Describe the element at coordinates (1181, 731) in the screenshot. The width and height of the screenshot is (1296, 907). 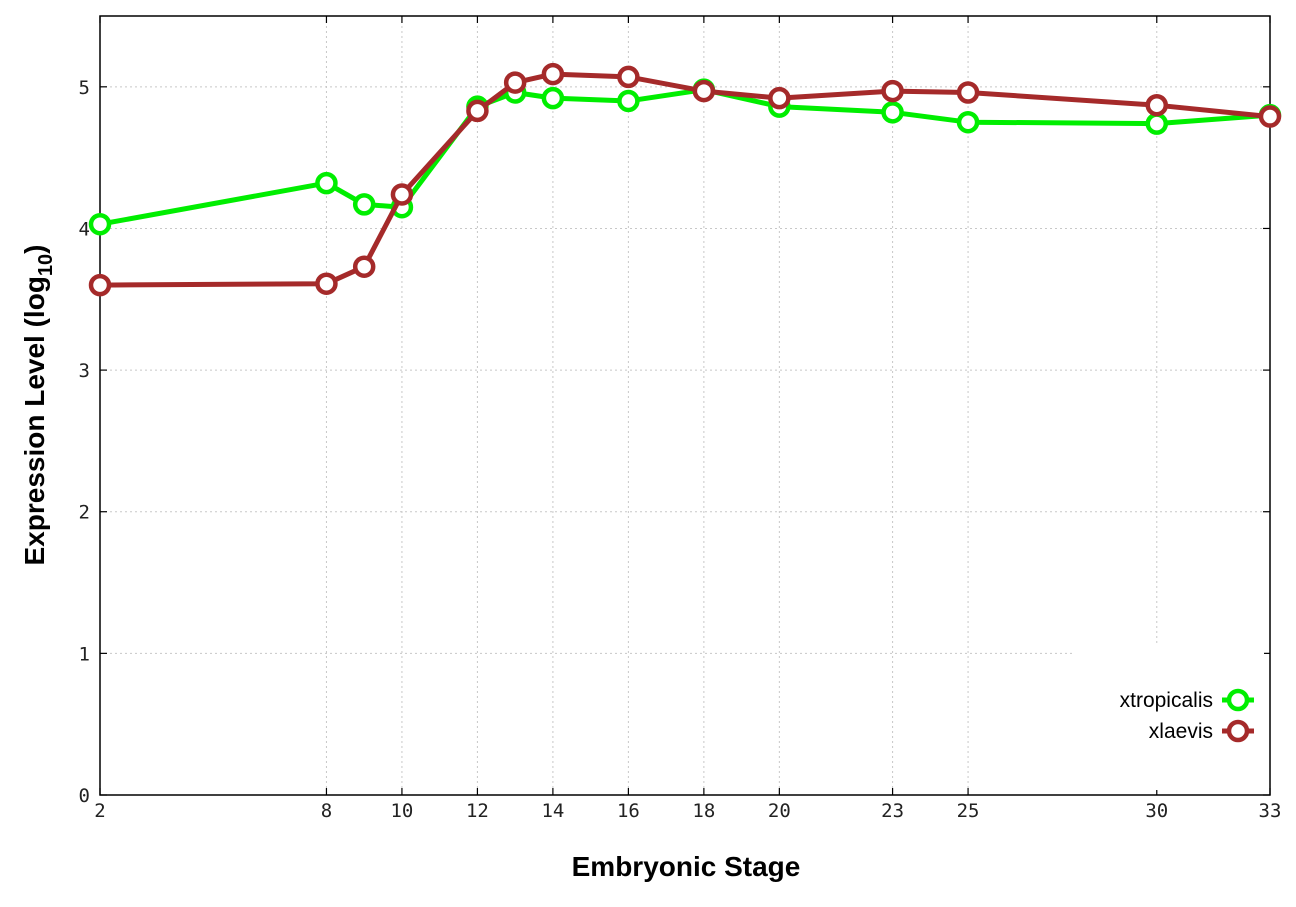
I see `legend-label-xlaevis: xlaevis` at that location.